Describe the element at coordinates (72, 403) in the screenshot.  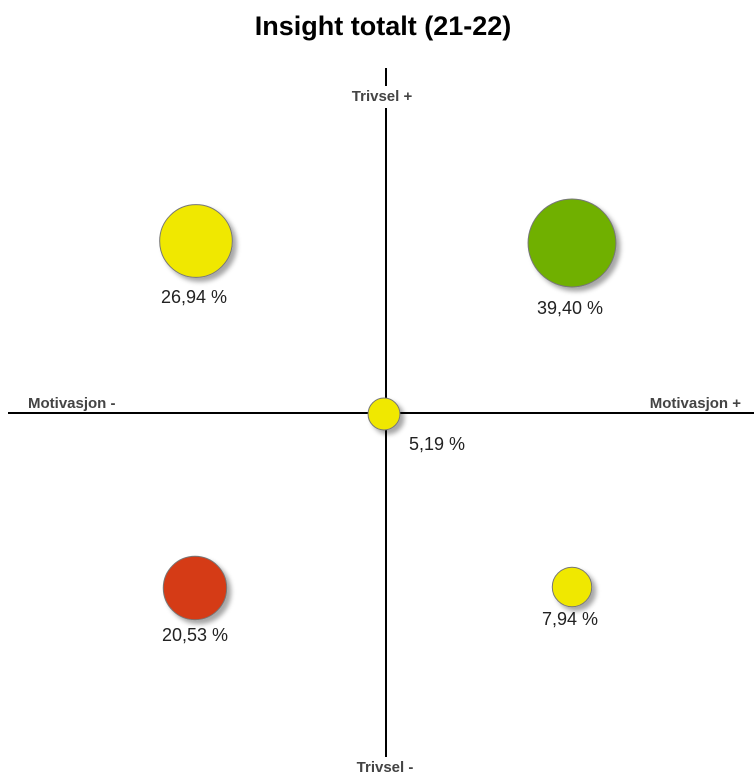
I see `axis-label: Motivasjon -` at that location.